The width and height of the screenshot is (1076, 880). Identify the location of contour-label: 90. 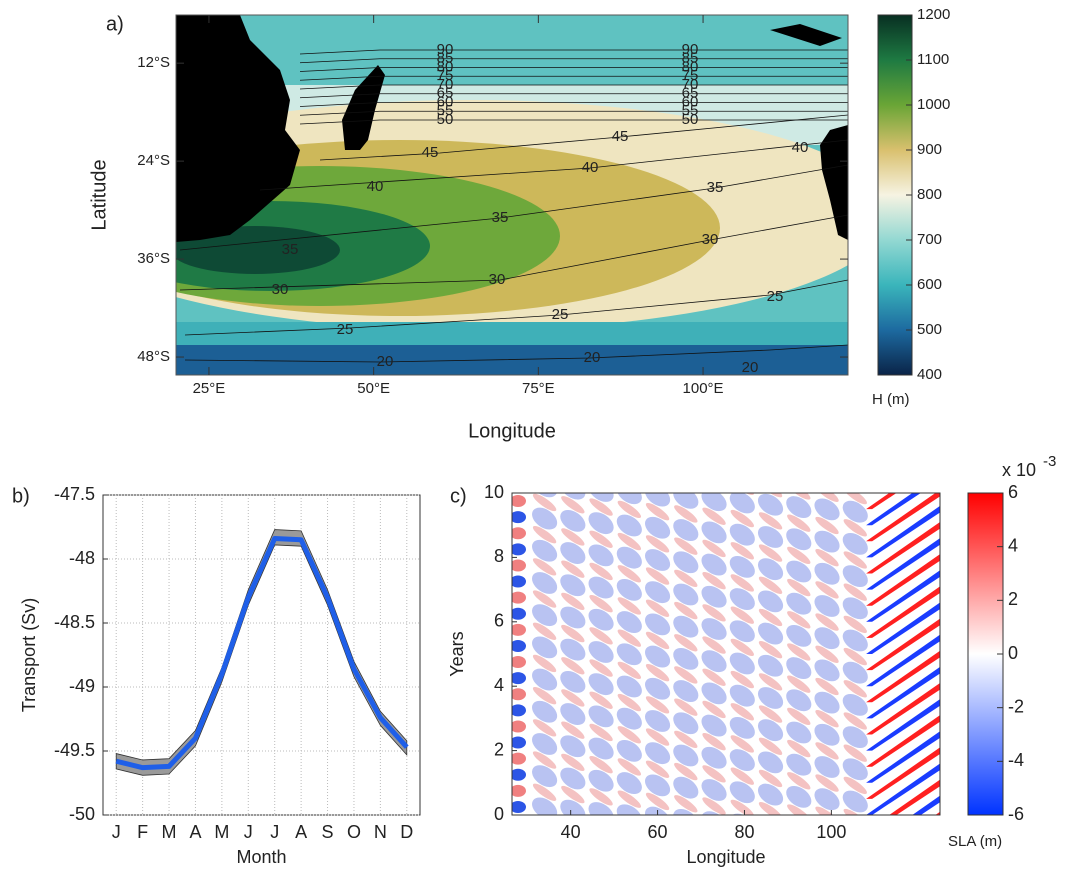
(445, 49).